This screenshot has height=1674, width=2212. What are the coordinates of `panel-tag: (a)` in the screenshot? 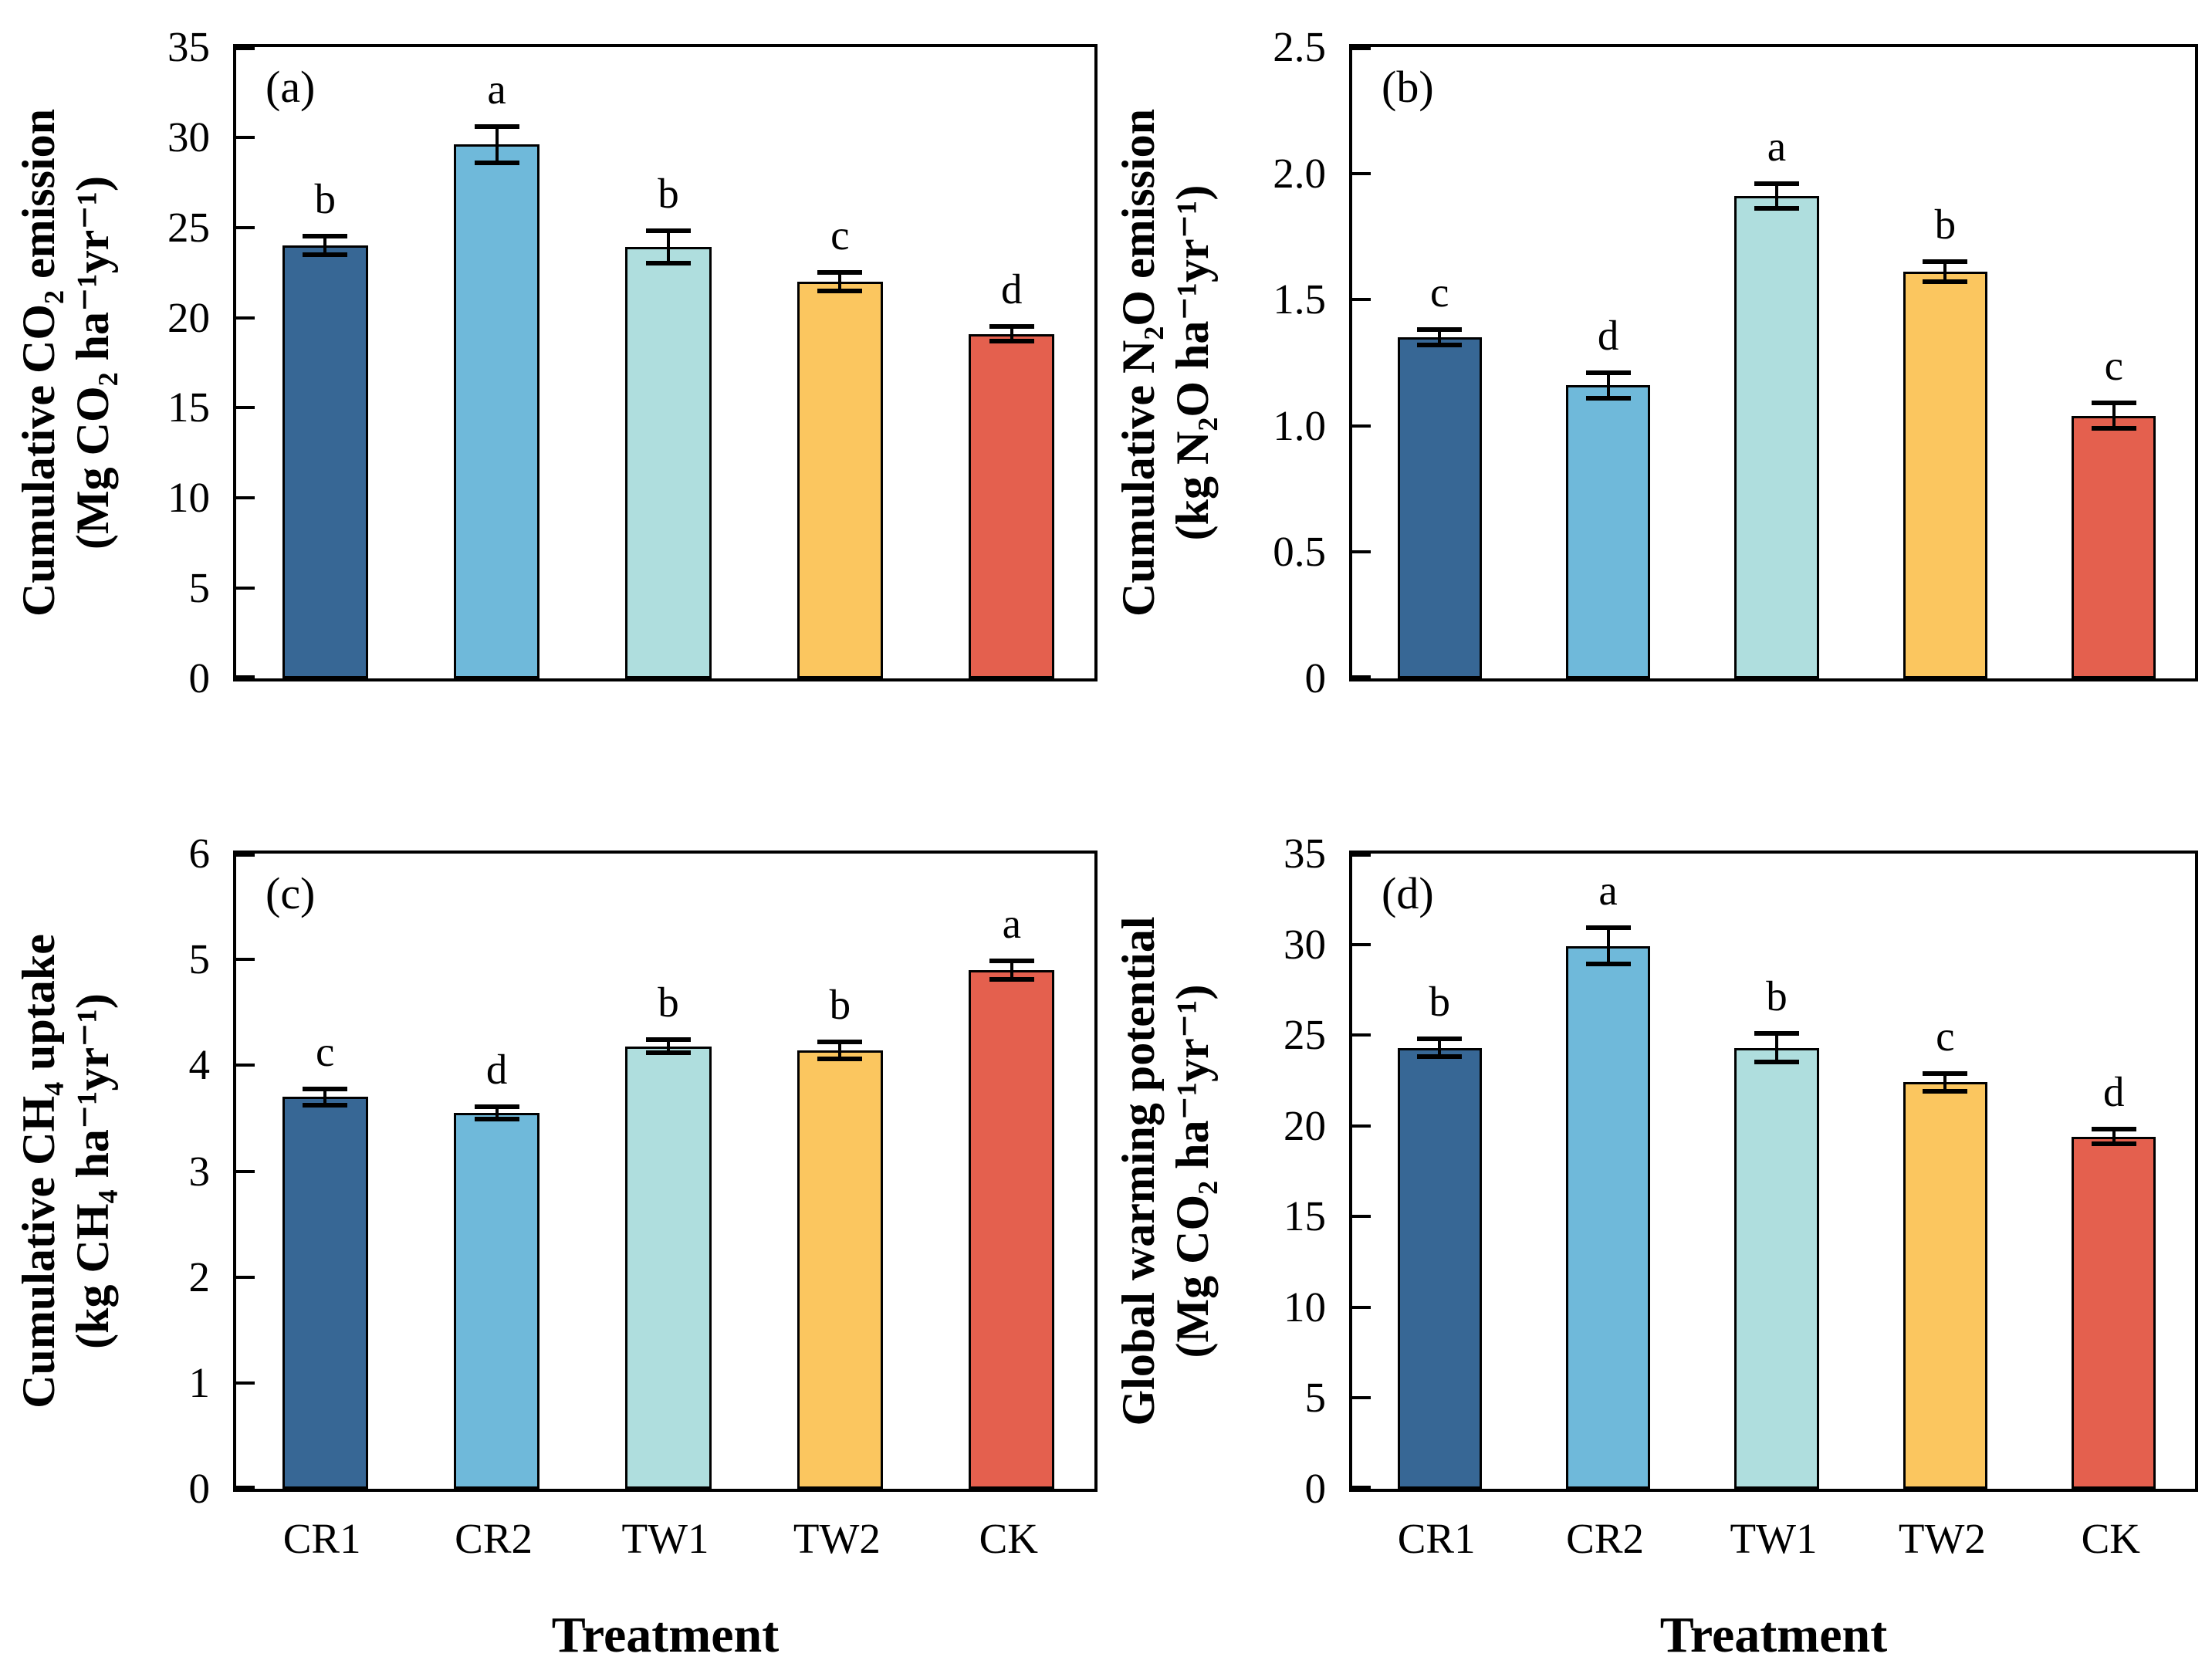 It's located at (291, 87).